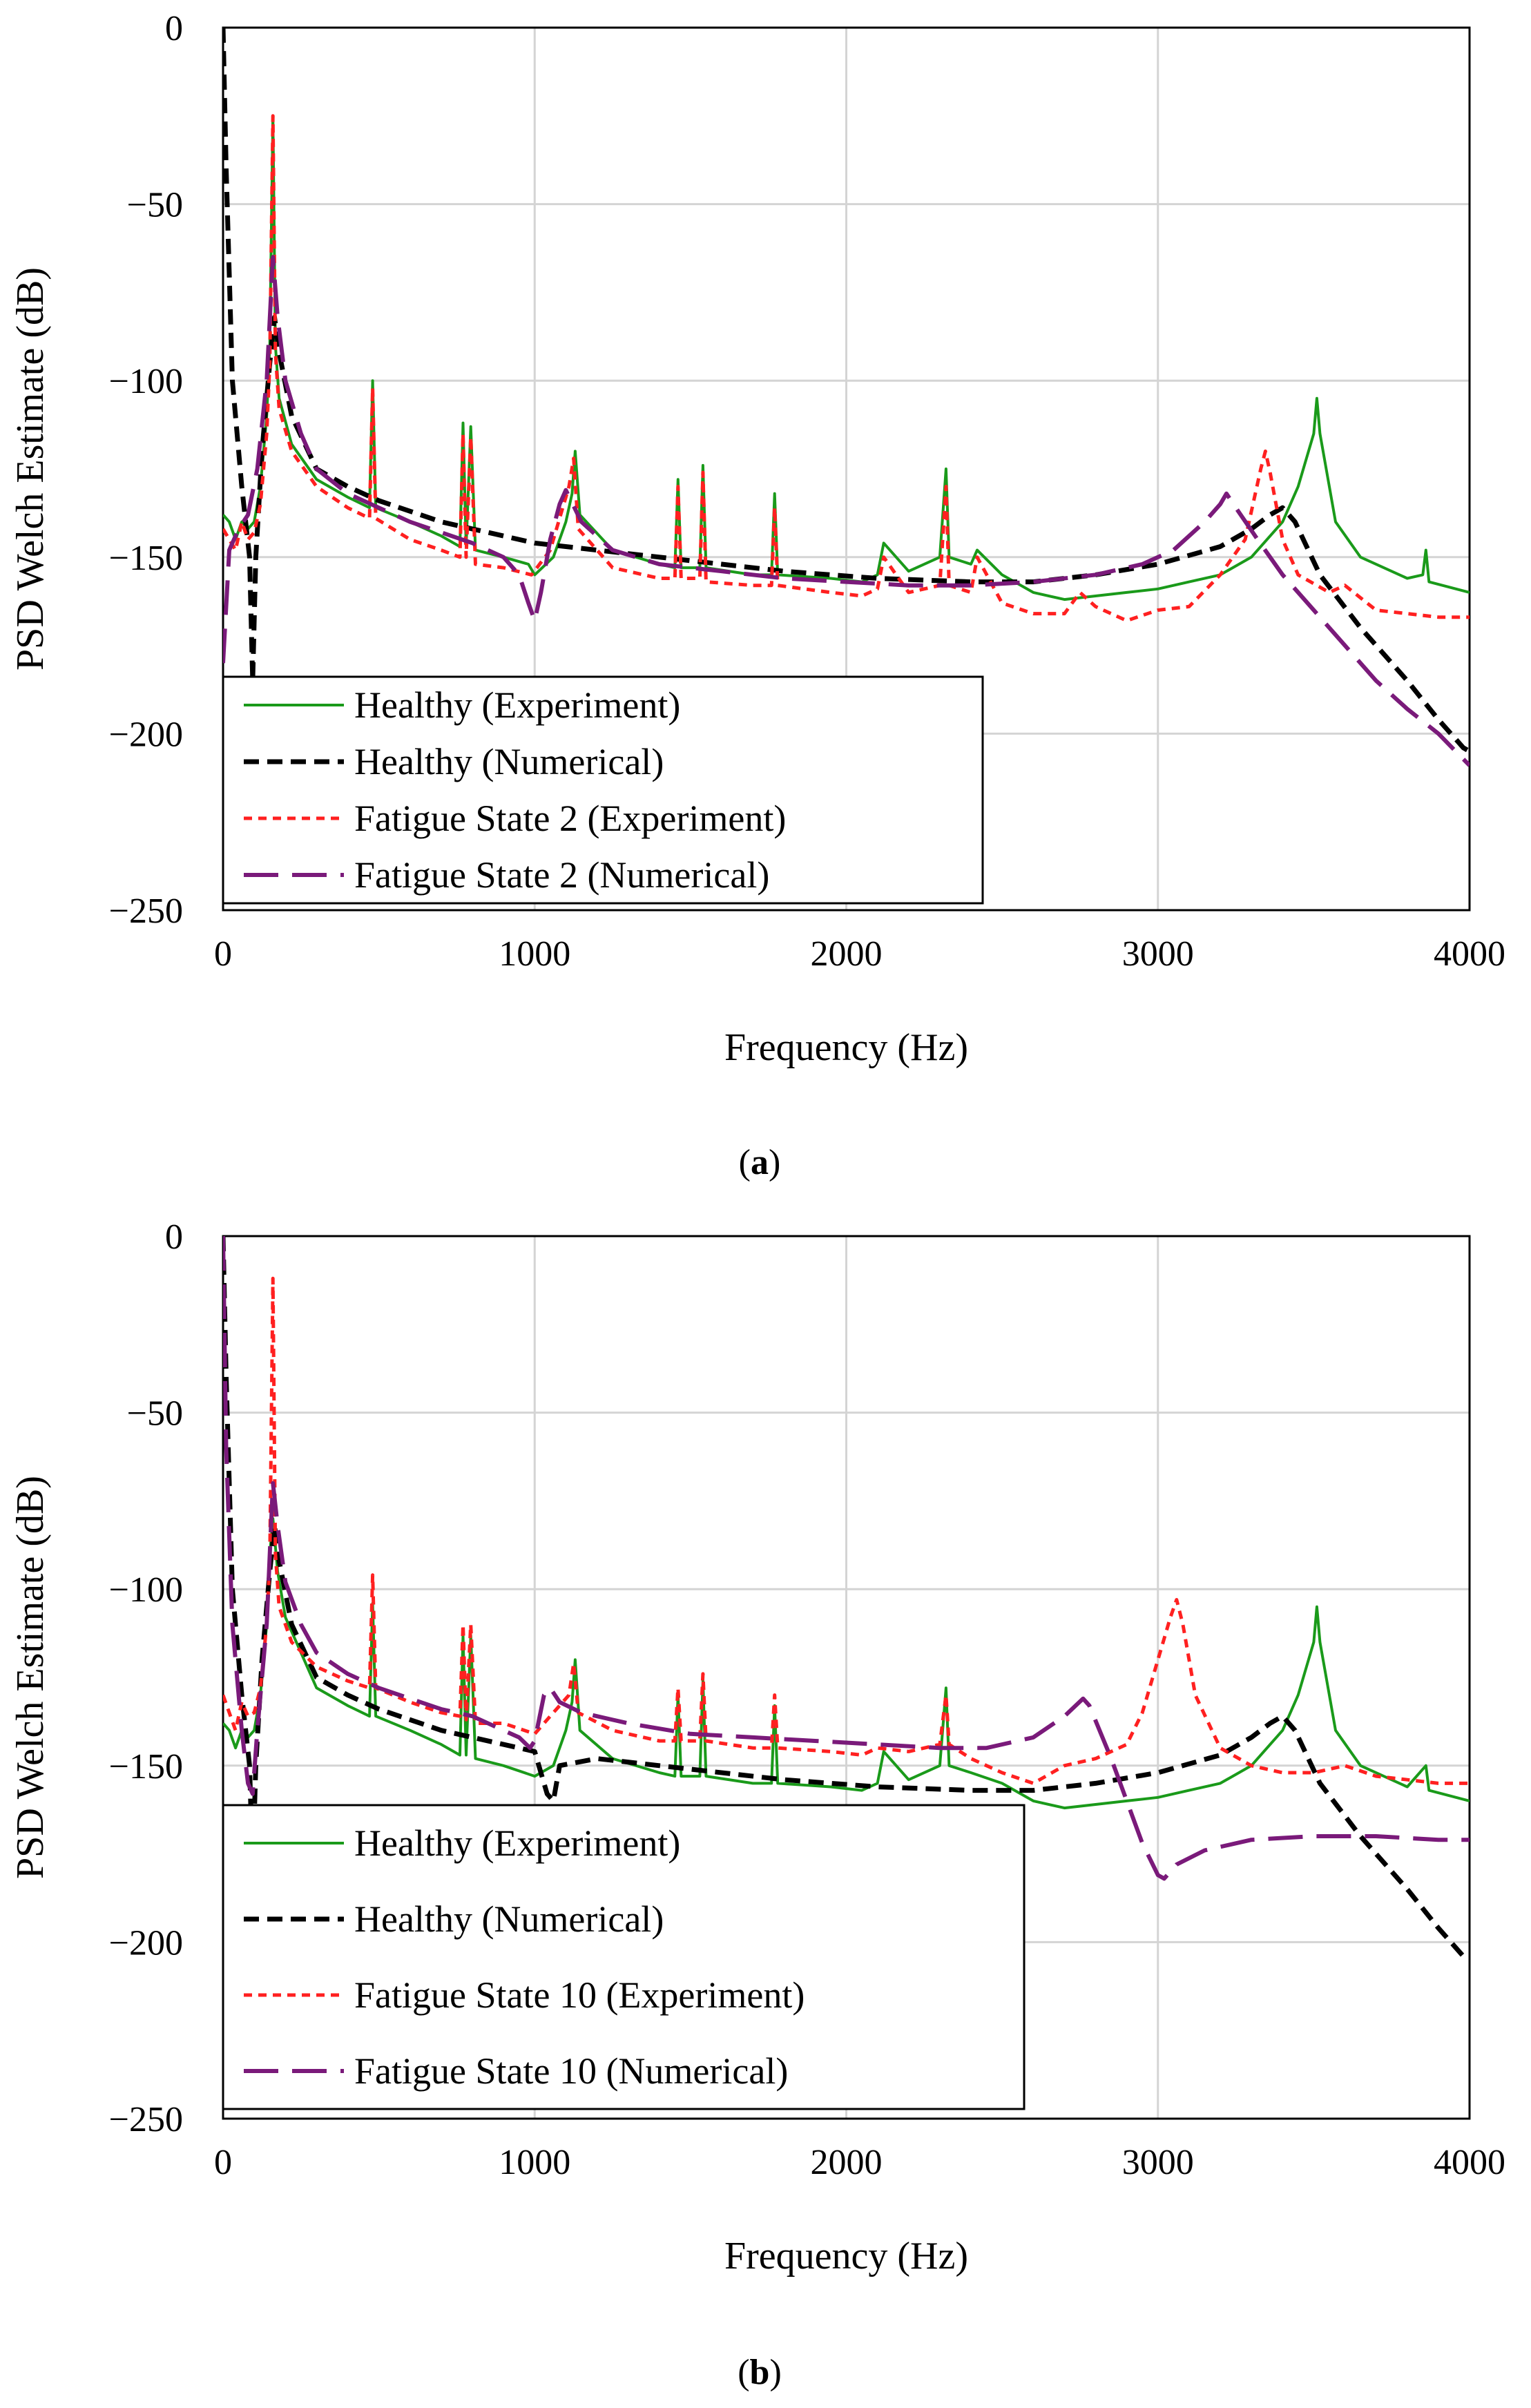 This screenshot has width=1531, height=2408. Describe the element at coordinates (571, 2071) in the screenshot. I see `legend-entry-4: Fatigue State 10 (Numerical)` at that location.